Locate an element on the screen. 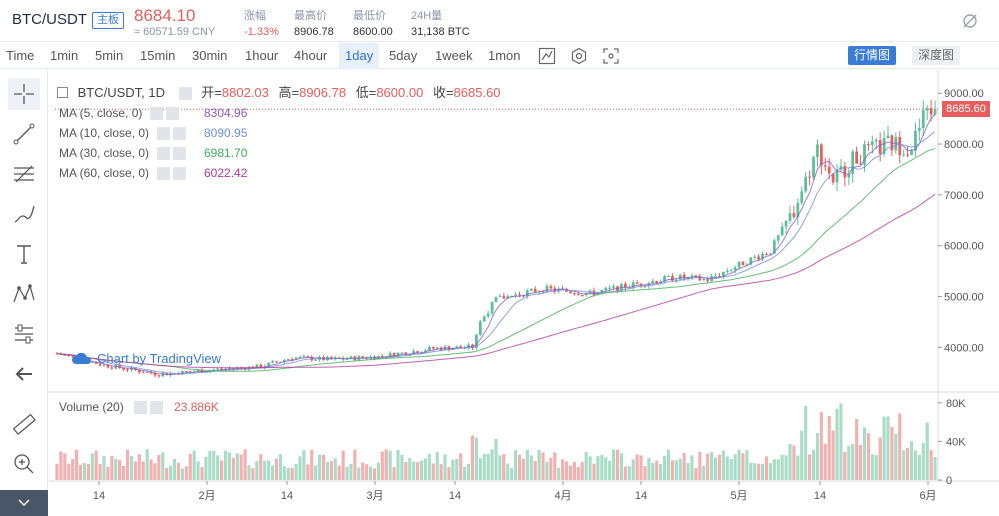 This screenshot has width=999, height=516. text-tool is located at coordinates (24, 254).